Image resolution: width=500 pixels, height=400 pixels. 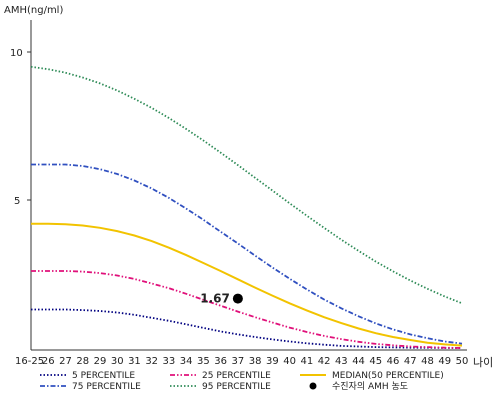 I want to click on x-tick-label: 36, so click(x=220, y=361).